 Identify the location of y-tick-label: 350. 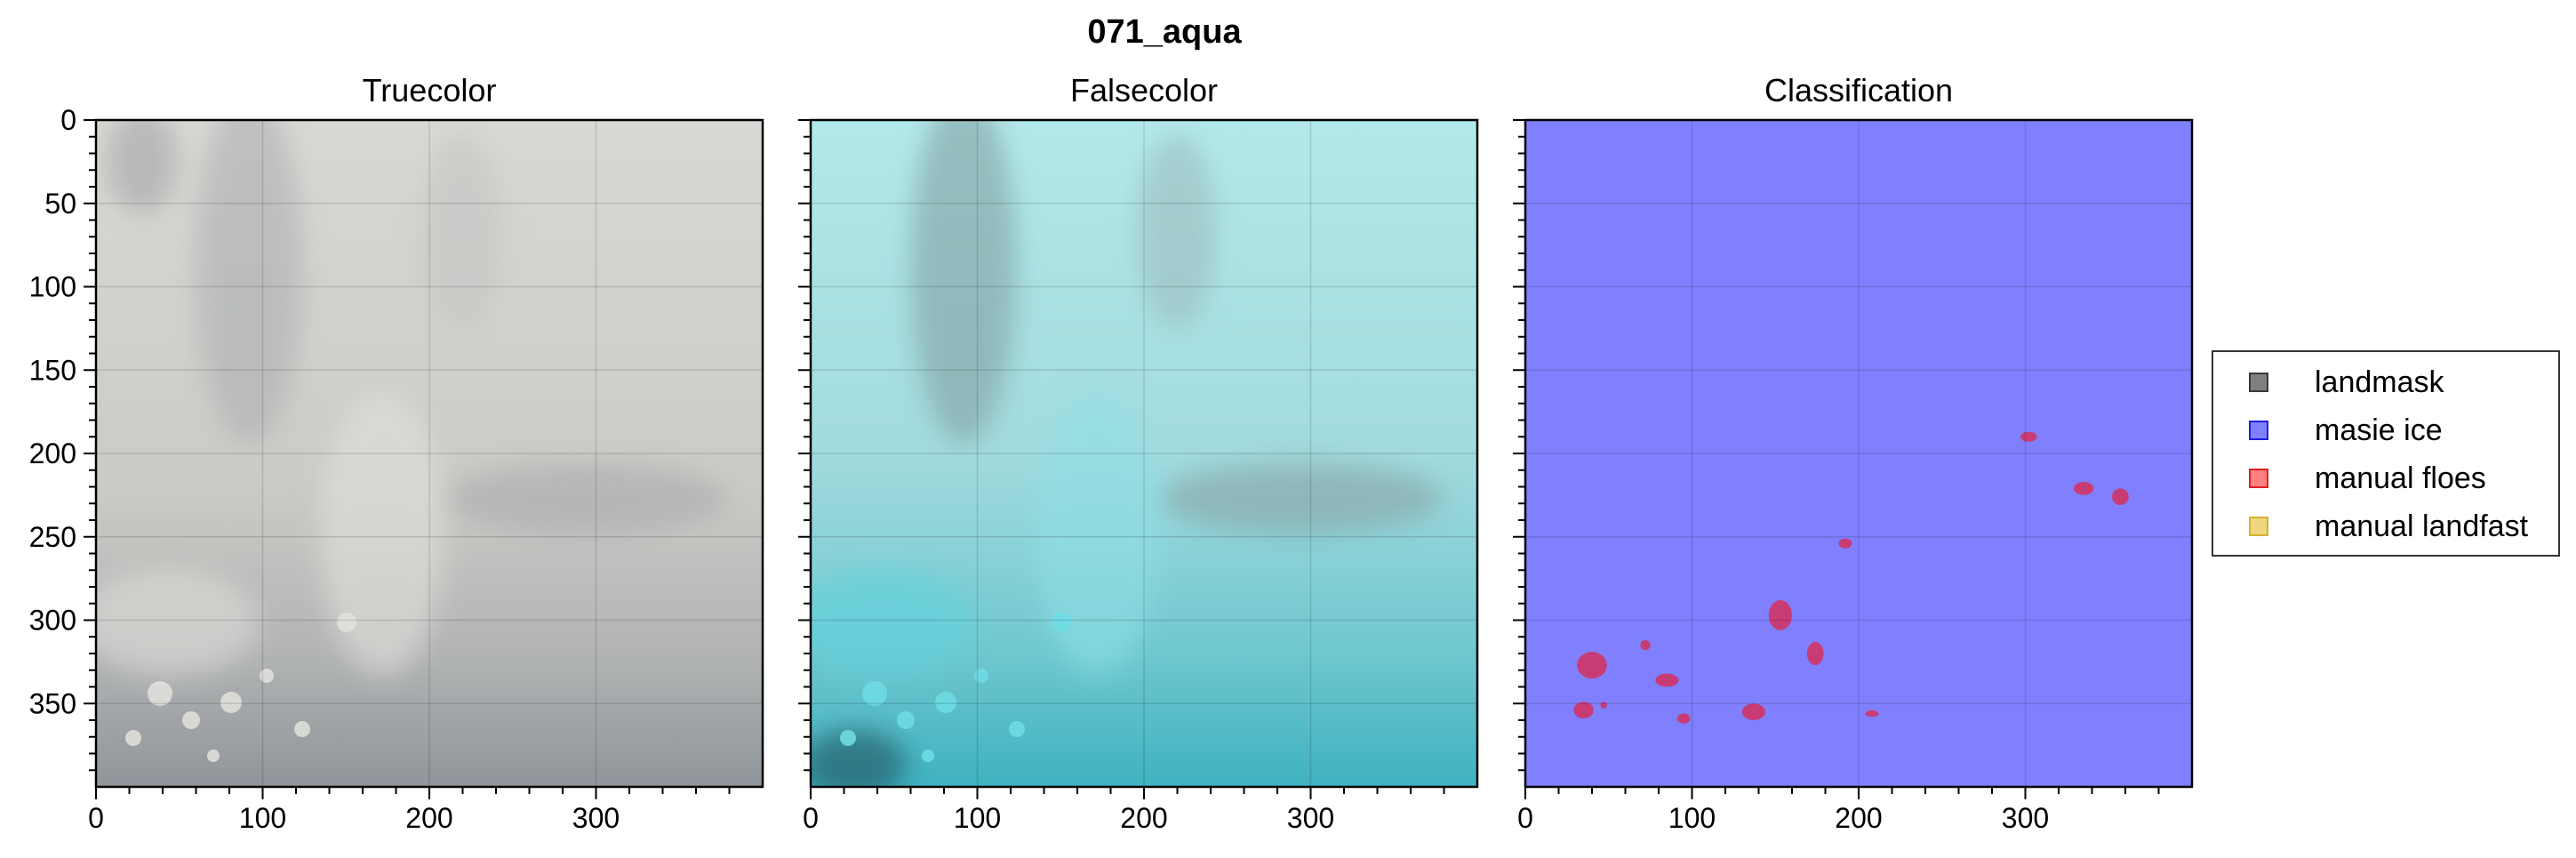
(52, 703).